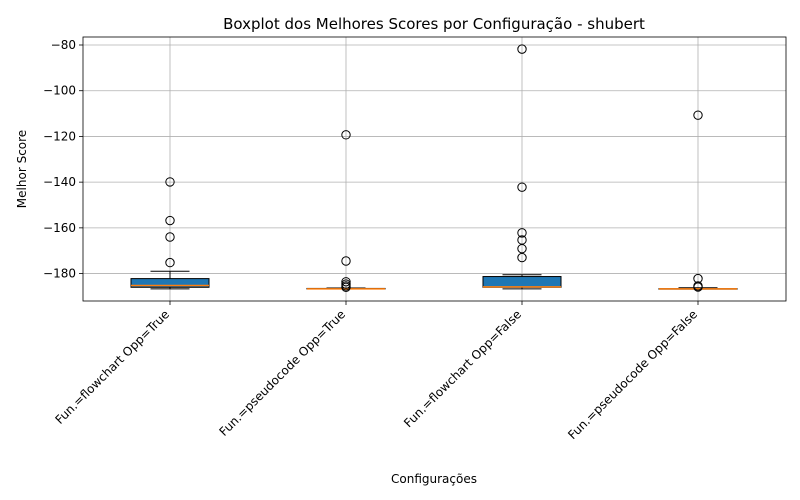 This screenshot has height=500, width=800. Describe the element at coordinates (59, 228) in the screenshot. I see `y-tick-label: −160` at that location.